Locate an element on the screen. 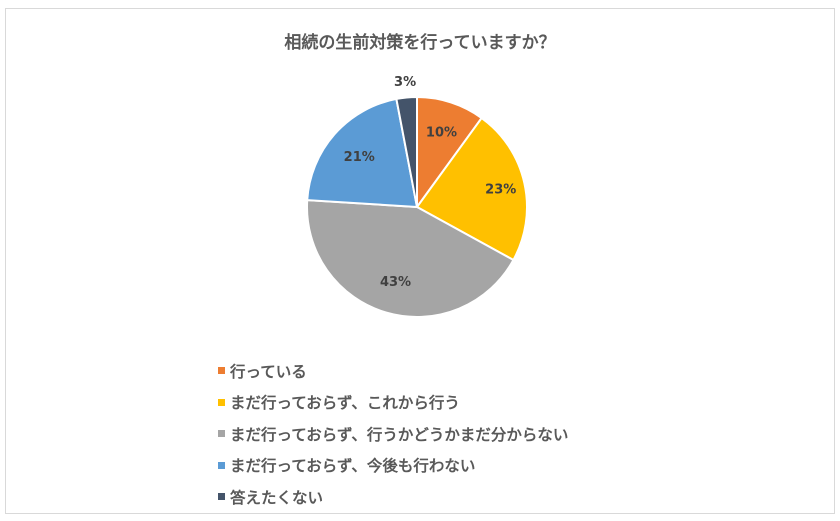 This screenshot has height=521, width=840. legend-item: まだ行っておらず、これから行う is located at coordinates (393, 403).